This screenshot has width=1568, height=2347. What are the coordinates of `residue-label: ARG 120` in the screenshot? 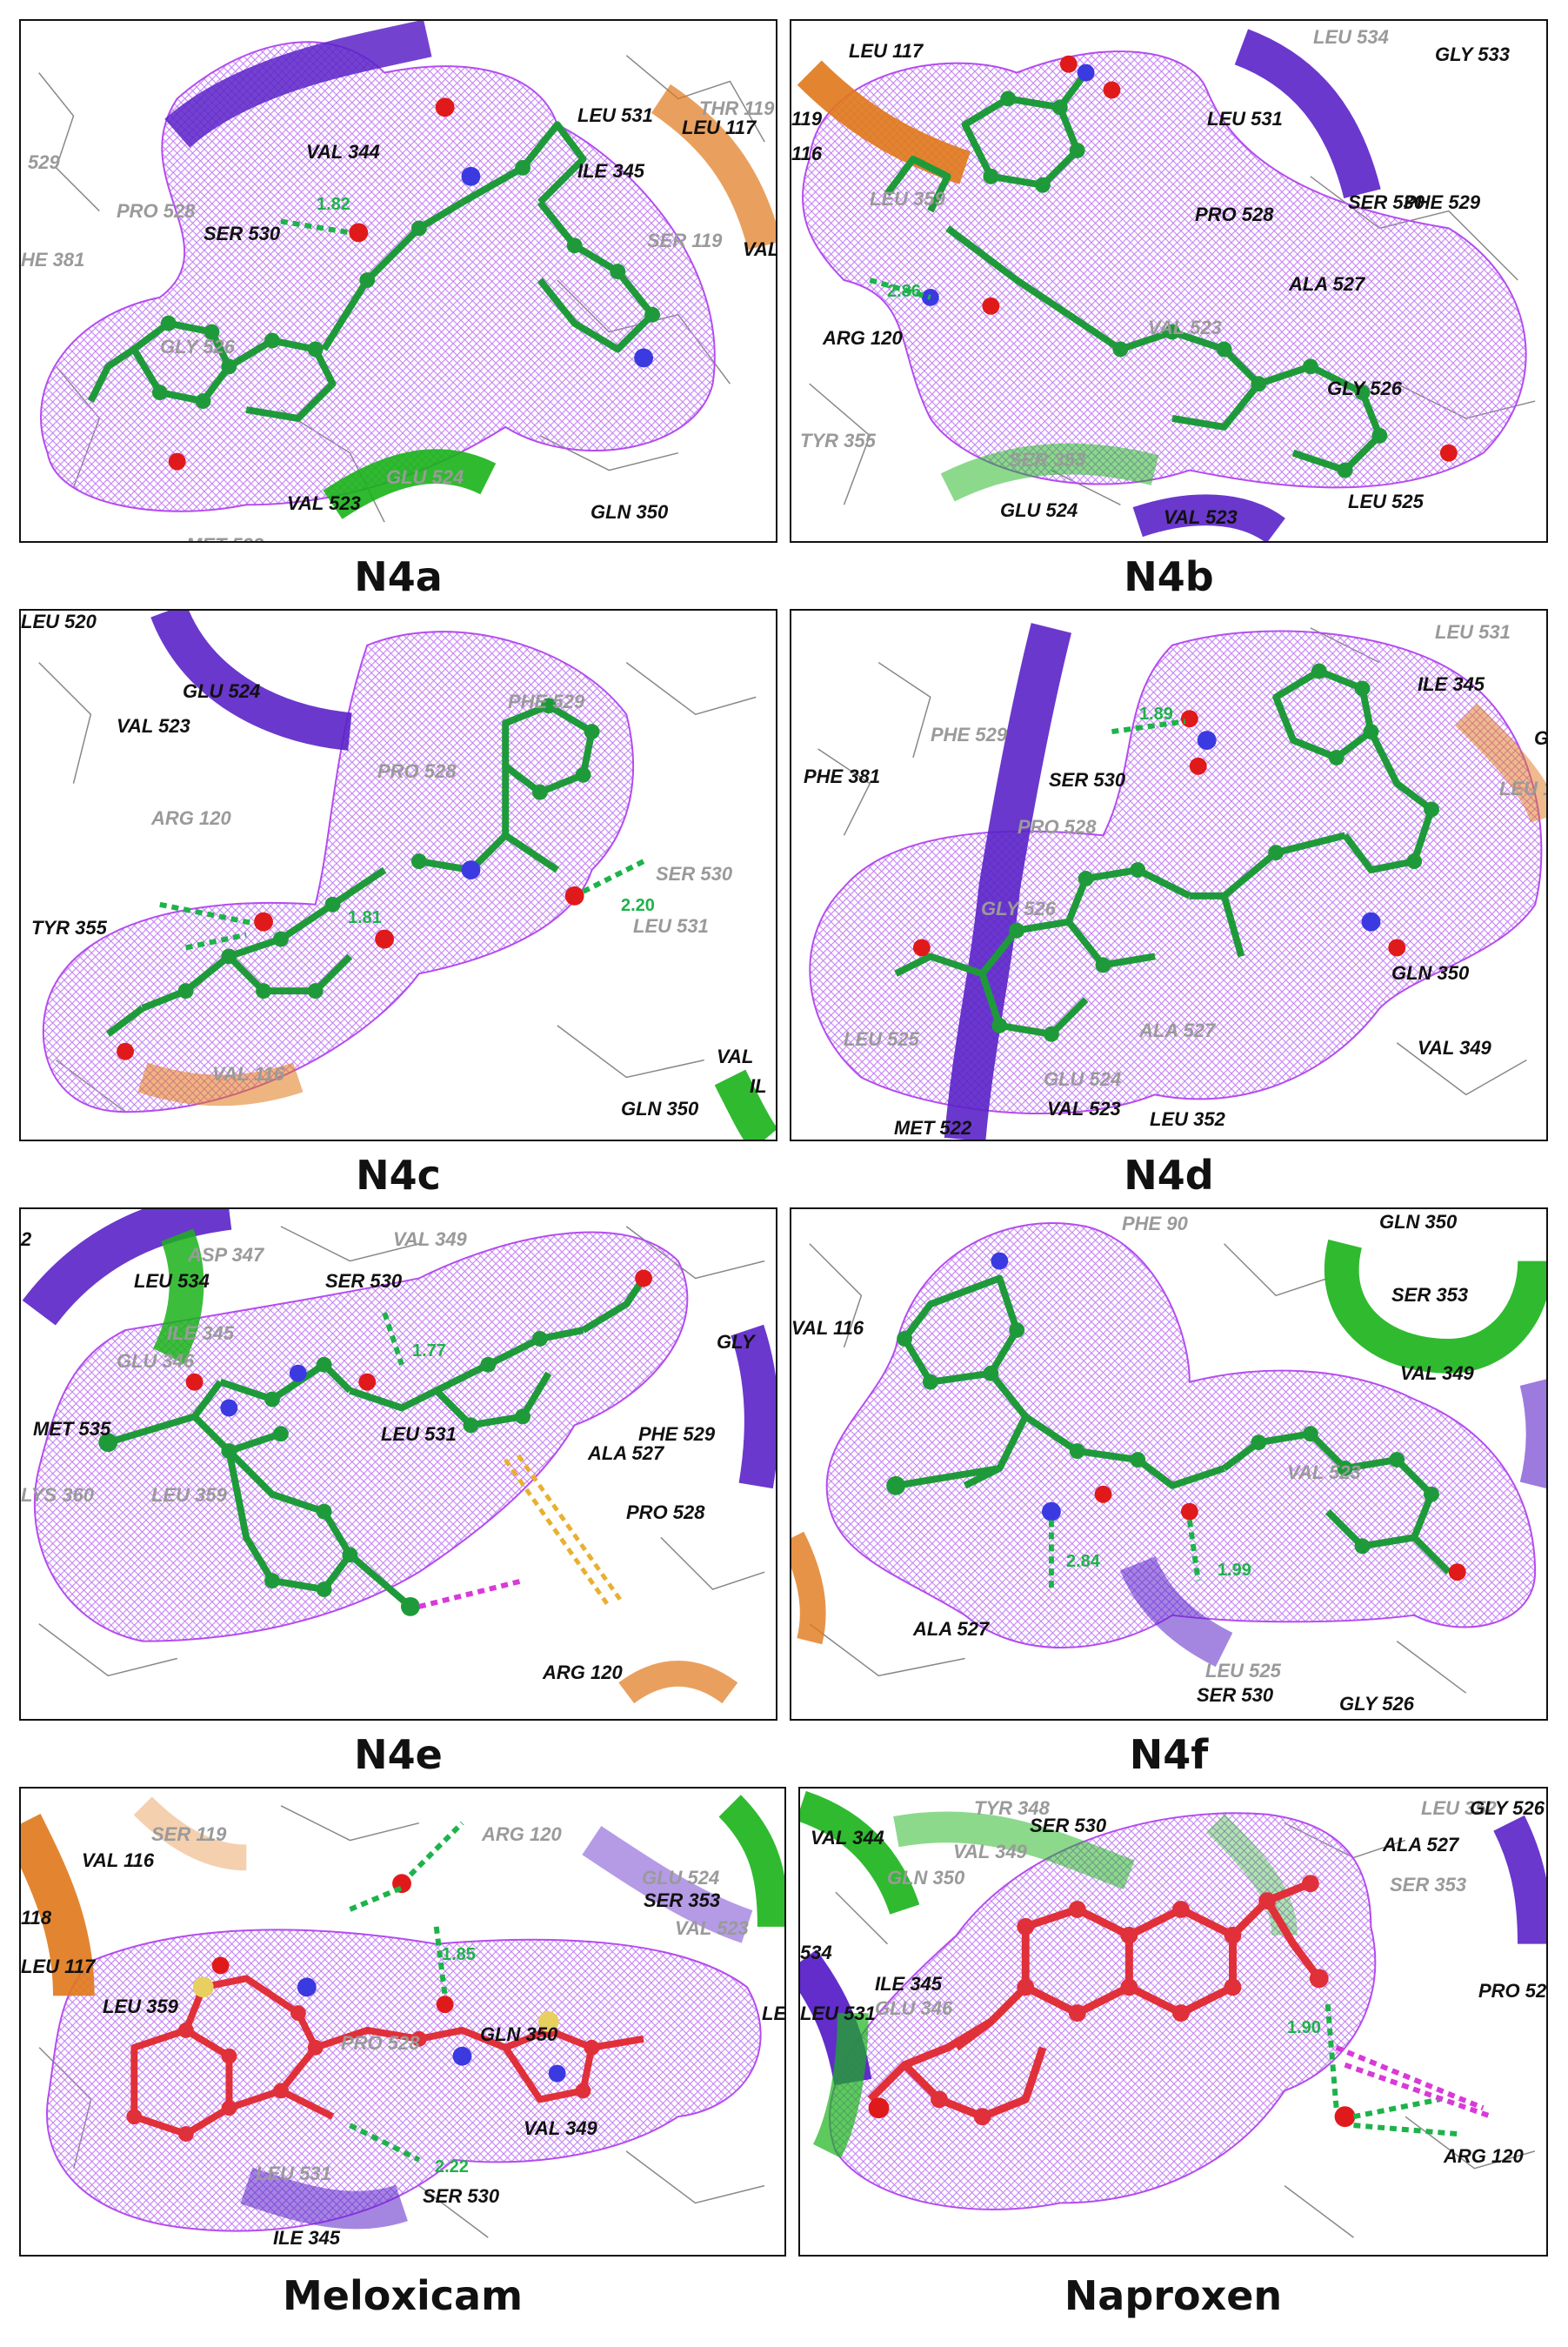 It's located at (1484, 2156).